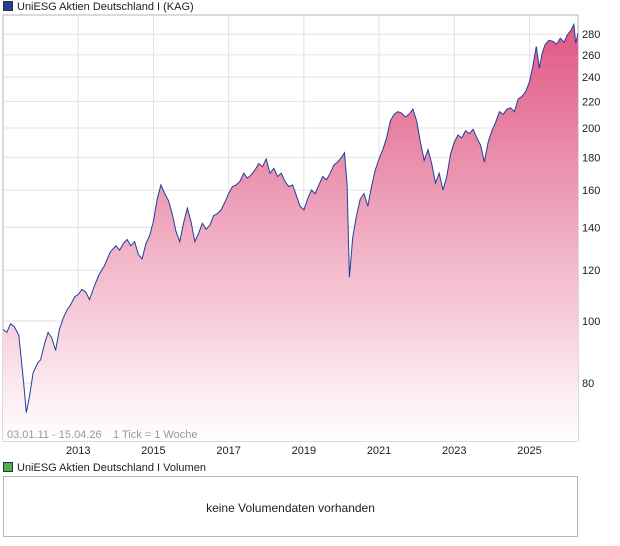 The image size is (620, 546). I want to click on x-tick-label: 2017, so click(228, 451).